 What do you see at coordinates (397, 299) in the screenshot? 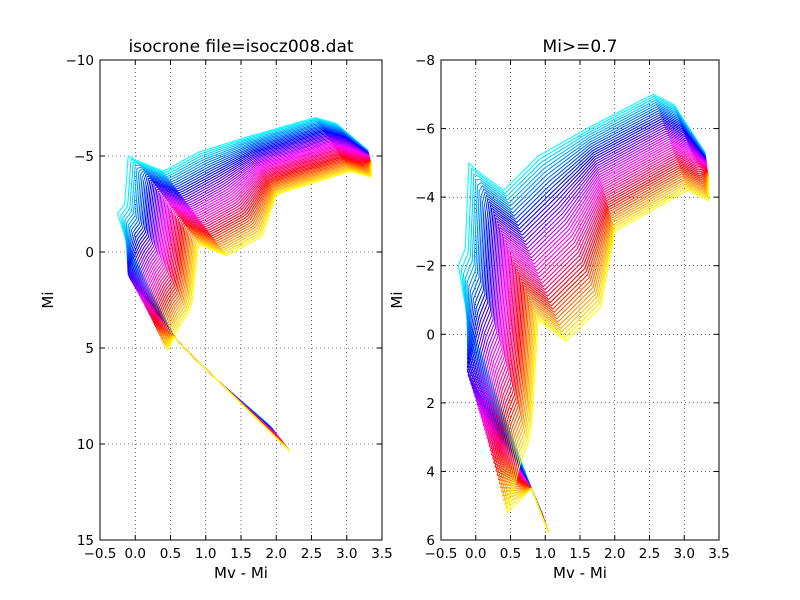
I see `right-y-axis-label: Mi` at bounding box center [397, 299].